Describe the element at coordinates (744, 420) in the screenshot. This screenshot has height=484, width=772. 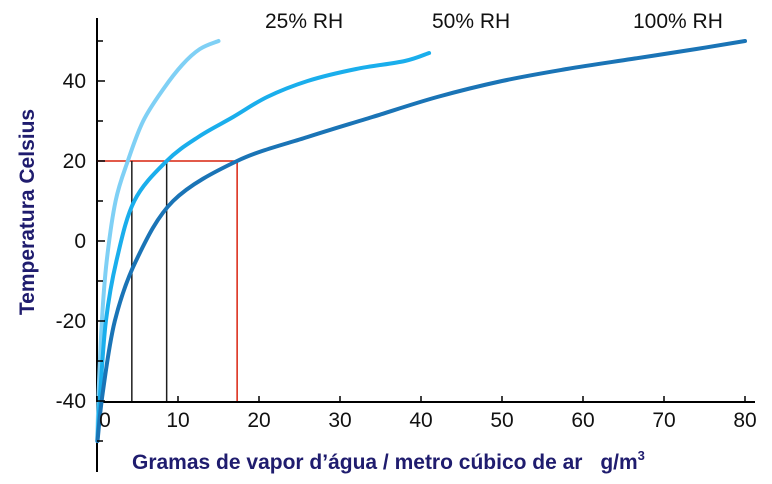
I see `x-tick-label: 80` at that location.